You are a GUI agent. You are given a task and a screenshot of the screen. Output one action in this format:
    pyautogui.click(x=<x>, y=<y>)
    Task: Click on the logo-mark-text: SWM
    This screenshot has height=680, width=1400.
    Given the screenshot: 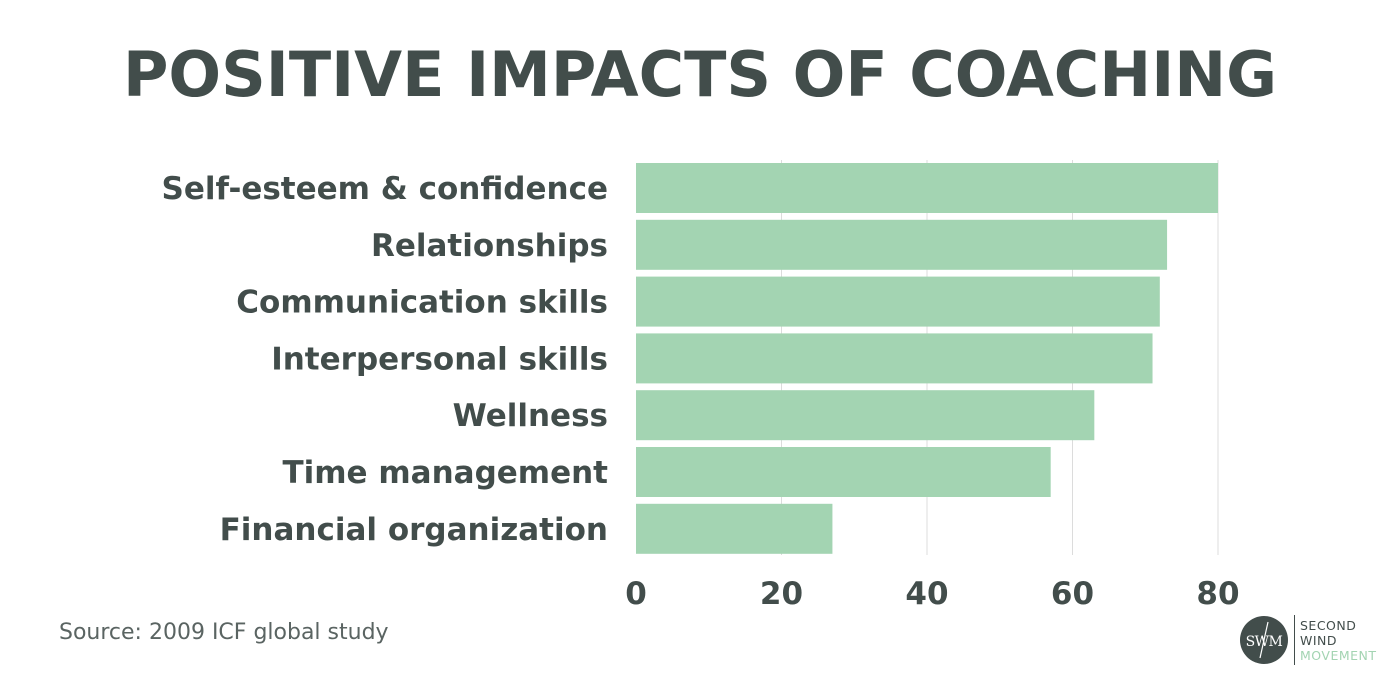 What is the action you would take?
    pyautogui.click(x=1264, y=642)
    